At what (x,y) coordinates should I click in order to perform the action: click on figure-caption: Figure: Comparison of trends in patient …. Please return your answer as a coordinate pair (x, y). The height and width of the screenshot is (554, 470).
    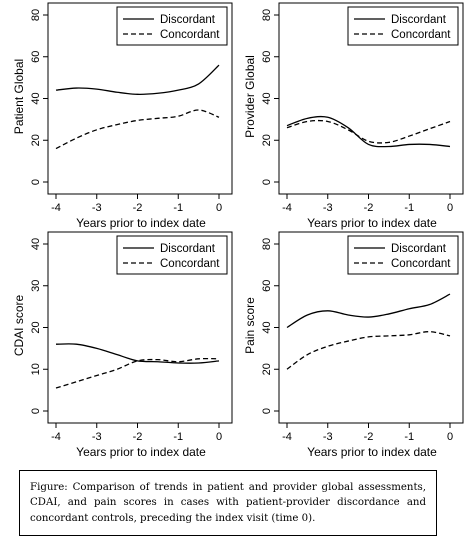
    Looking at the image, I should click on (228, 503).